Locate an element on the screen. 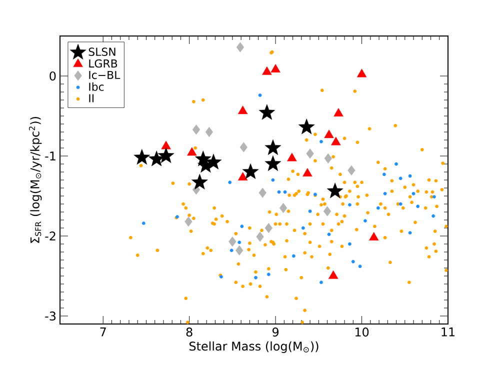 This screenshot has height=371, width=485. x-tick-label: 10 is located at coordinates (362, 332).